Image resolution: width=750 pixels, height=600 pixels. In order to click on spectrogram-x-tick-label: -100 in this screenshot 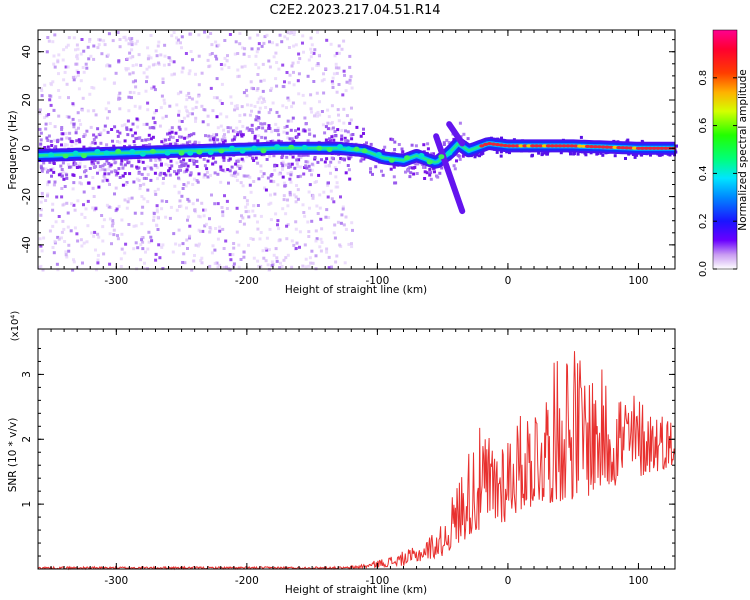, I will do `click(377, 281)`.